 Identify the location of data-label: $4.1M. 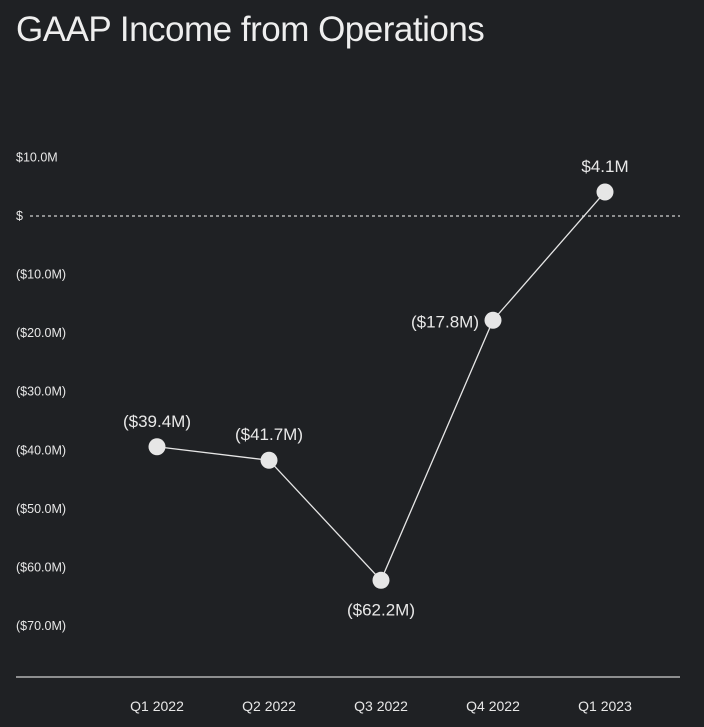
(604, 166).